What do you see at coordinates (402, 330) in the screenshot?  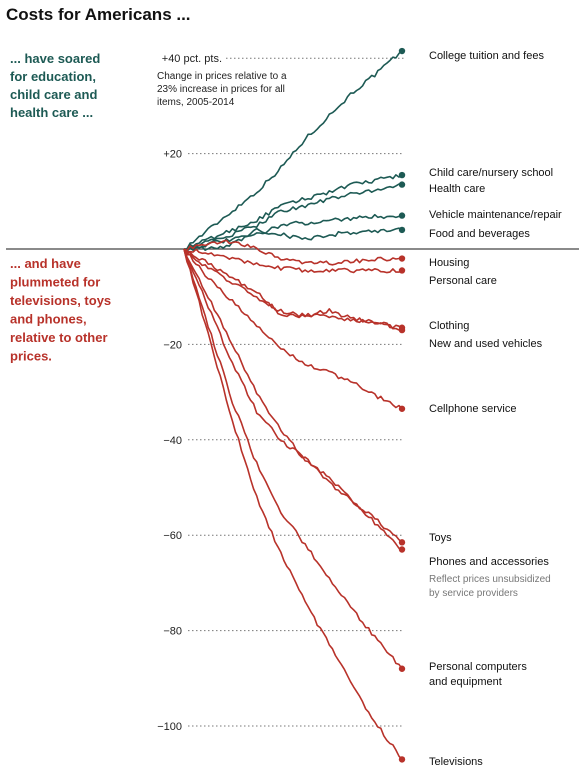 I see `series-end-dot-new-and-used-vehicles` at bounding box center [402, 330].